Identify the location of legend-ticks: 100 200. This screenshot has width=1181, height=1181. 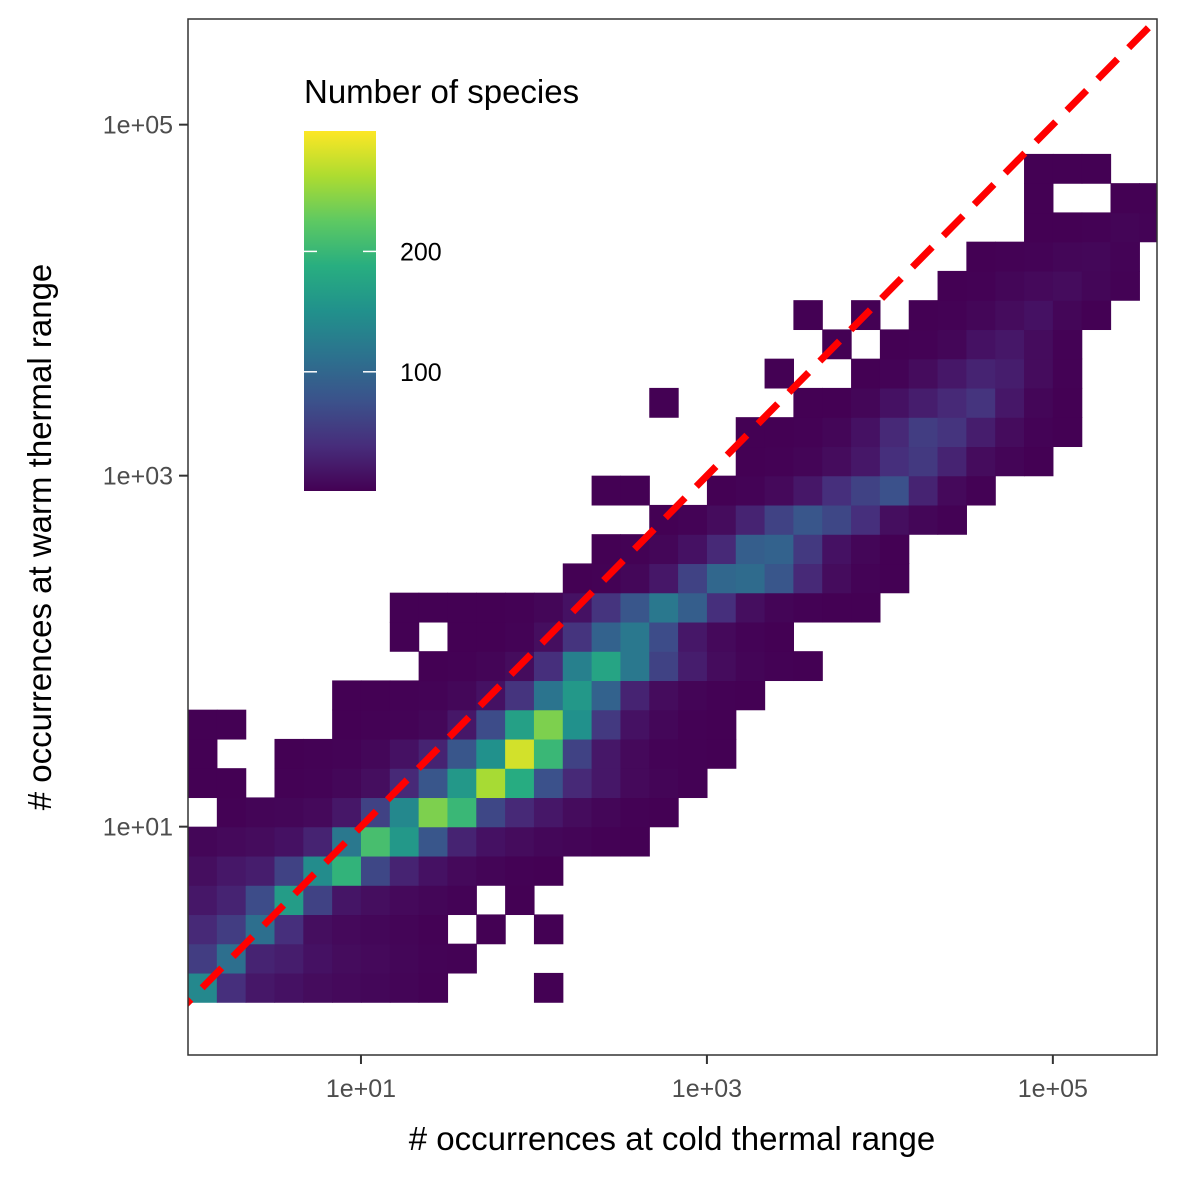
(373, 312).